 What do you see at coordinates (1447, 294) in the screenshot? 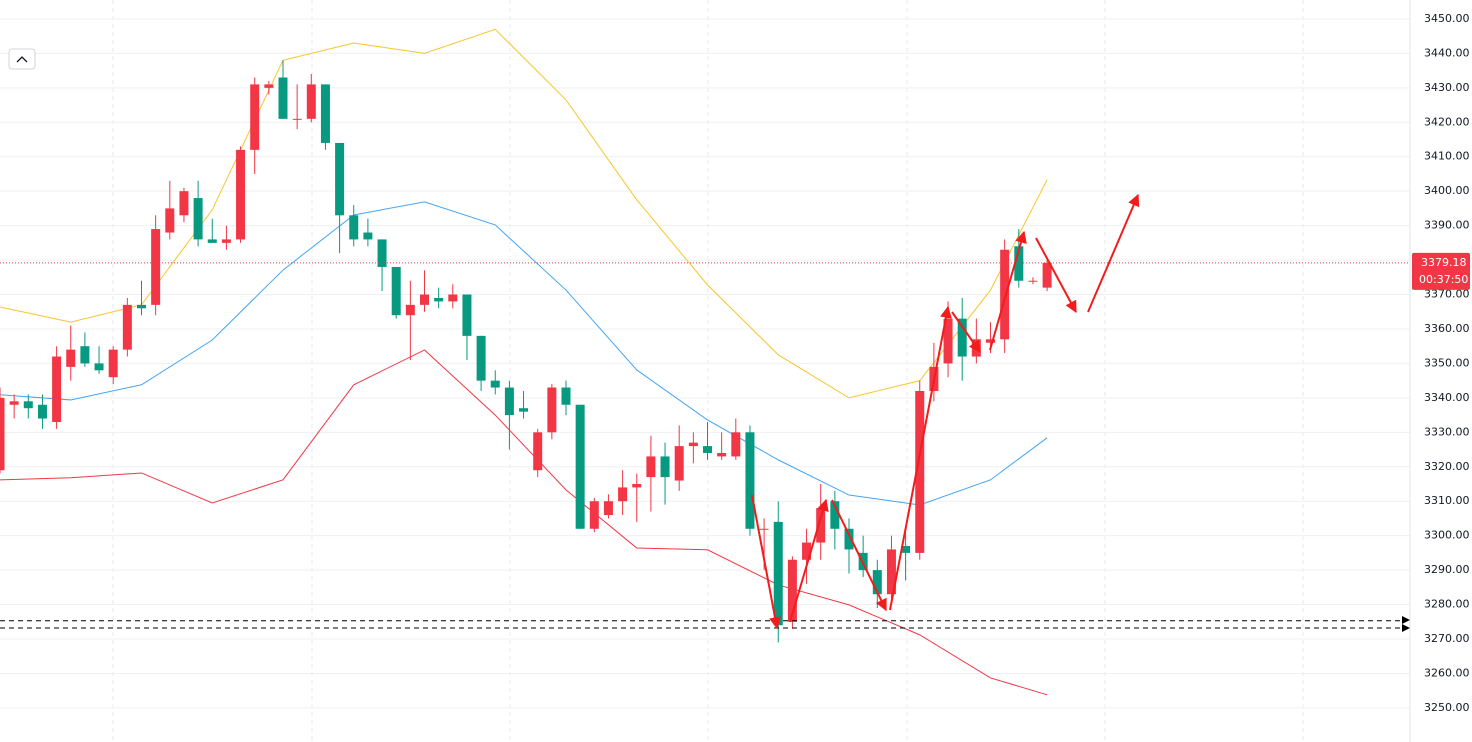
I see `y-tick-label: 3370.00` at bounding box center [1447, 294].